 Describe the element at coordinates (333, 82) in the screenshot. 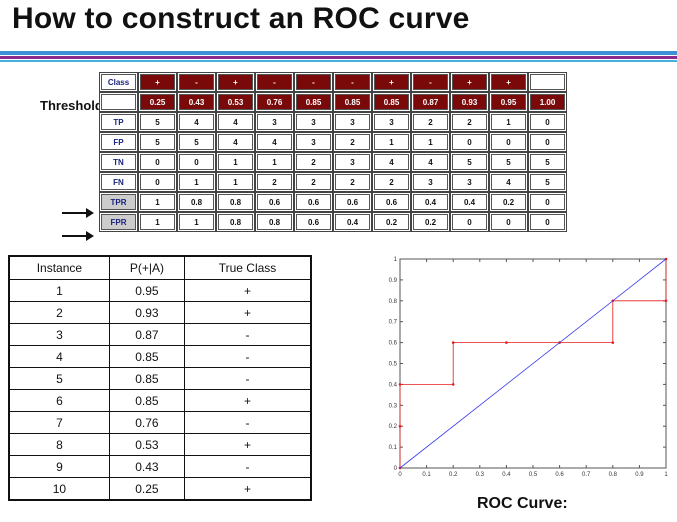

I see `class-row: Class + - + - - - + - + +` at that location.